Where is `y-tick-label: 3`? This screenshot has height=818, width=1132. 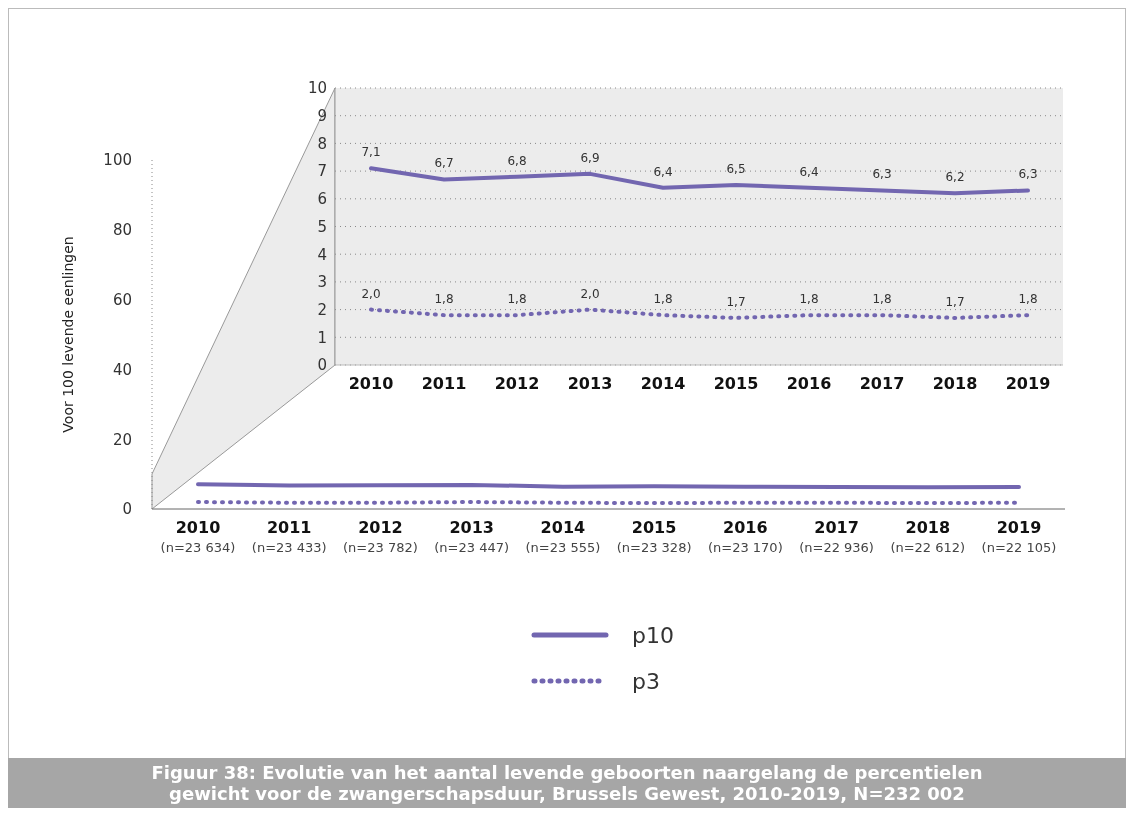 y-tick-label: 3 is located at coordinates (322, 282).